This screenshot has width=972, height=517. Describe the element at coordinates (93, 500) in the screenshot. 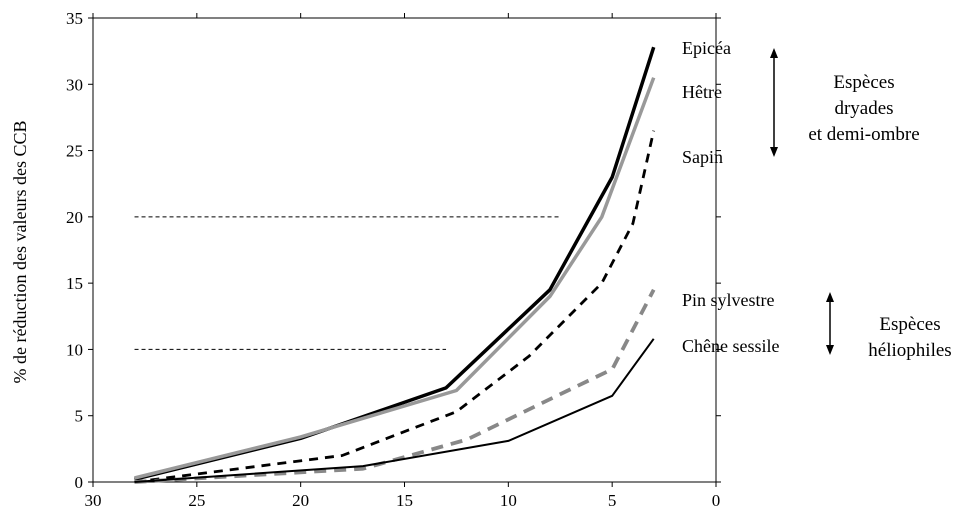

I see `x-tick-label: 30` at that location.